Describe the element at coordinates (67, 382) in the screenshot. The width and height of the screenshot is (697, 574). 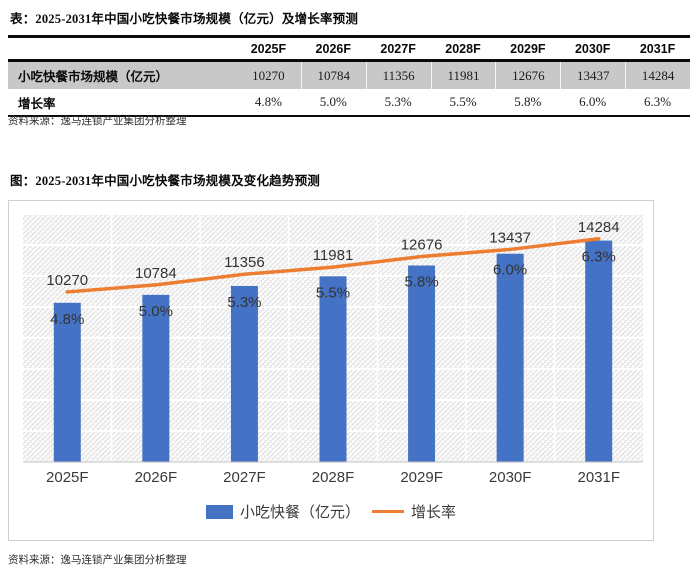
I see `bar-2025F` at that location.